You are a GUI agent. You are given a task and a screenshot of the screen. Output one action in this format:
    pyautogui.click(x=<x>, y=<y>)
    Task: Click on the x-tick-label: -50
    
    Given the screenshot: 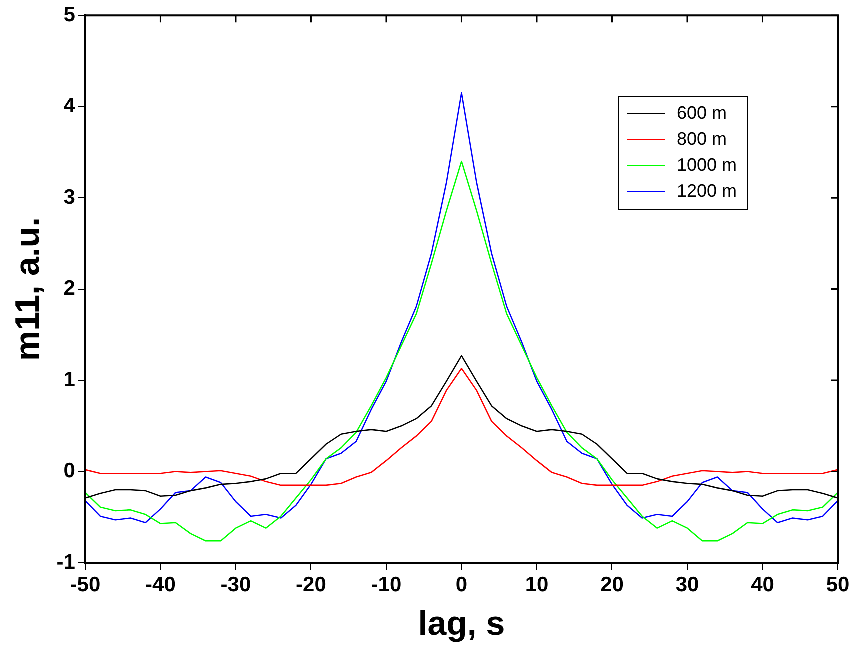 What is the action you would take?
    pyautogui.click(x=85, y=584)
    